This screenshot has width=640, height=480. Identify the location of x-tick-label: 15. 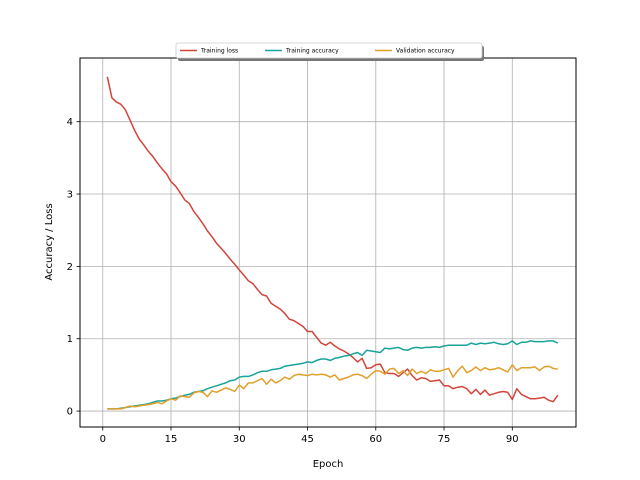
(171, 439).